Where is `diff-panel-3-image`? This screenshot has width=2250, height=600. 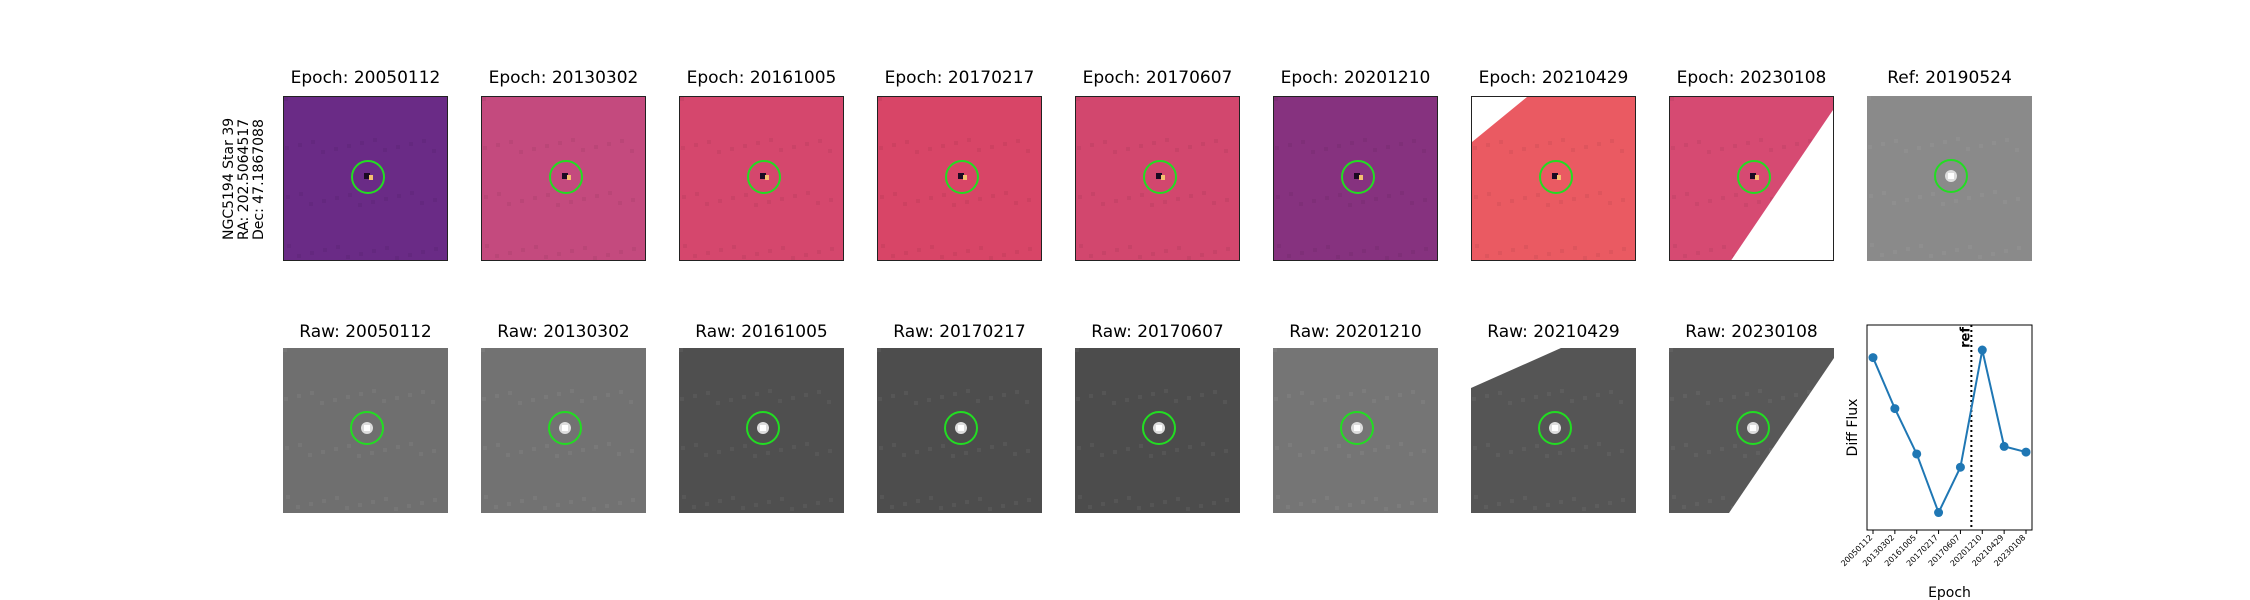
diff-panel-3-image is located at coordinates (959, 178).